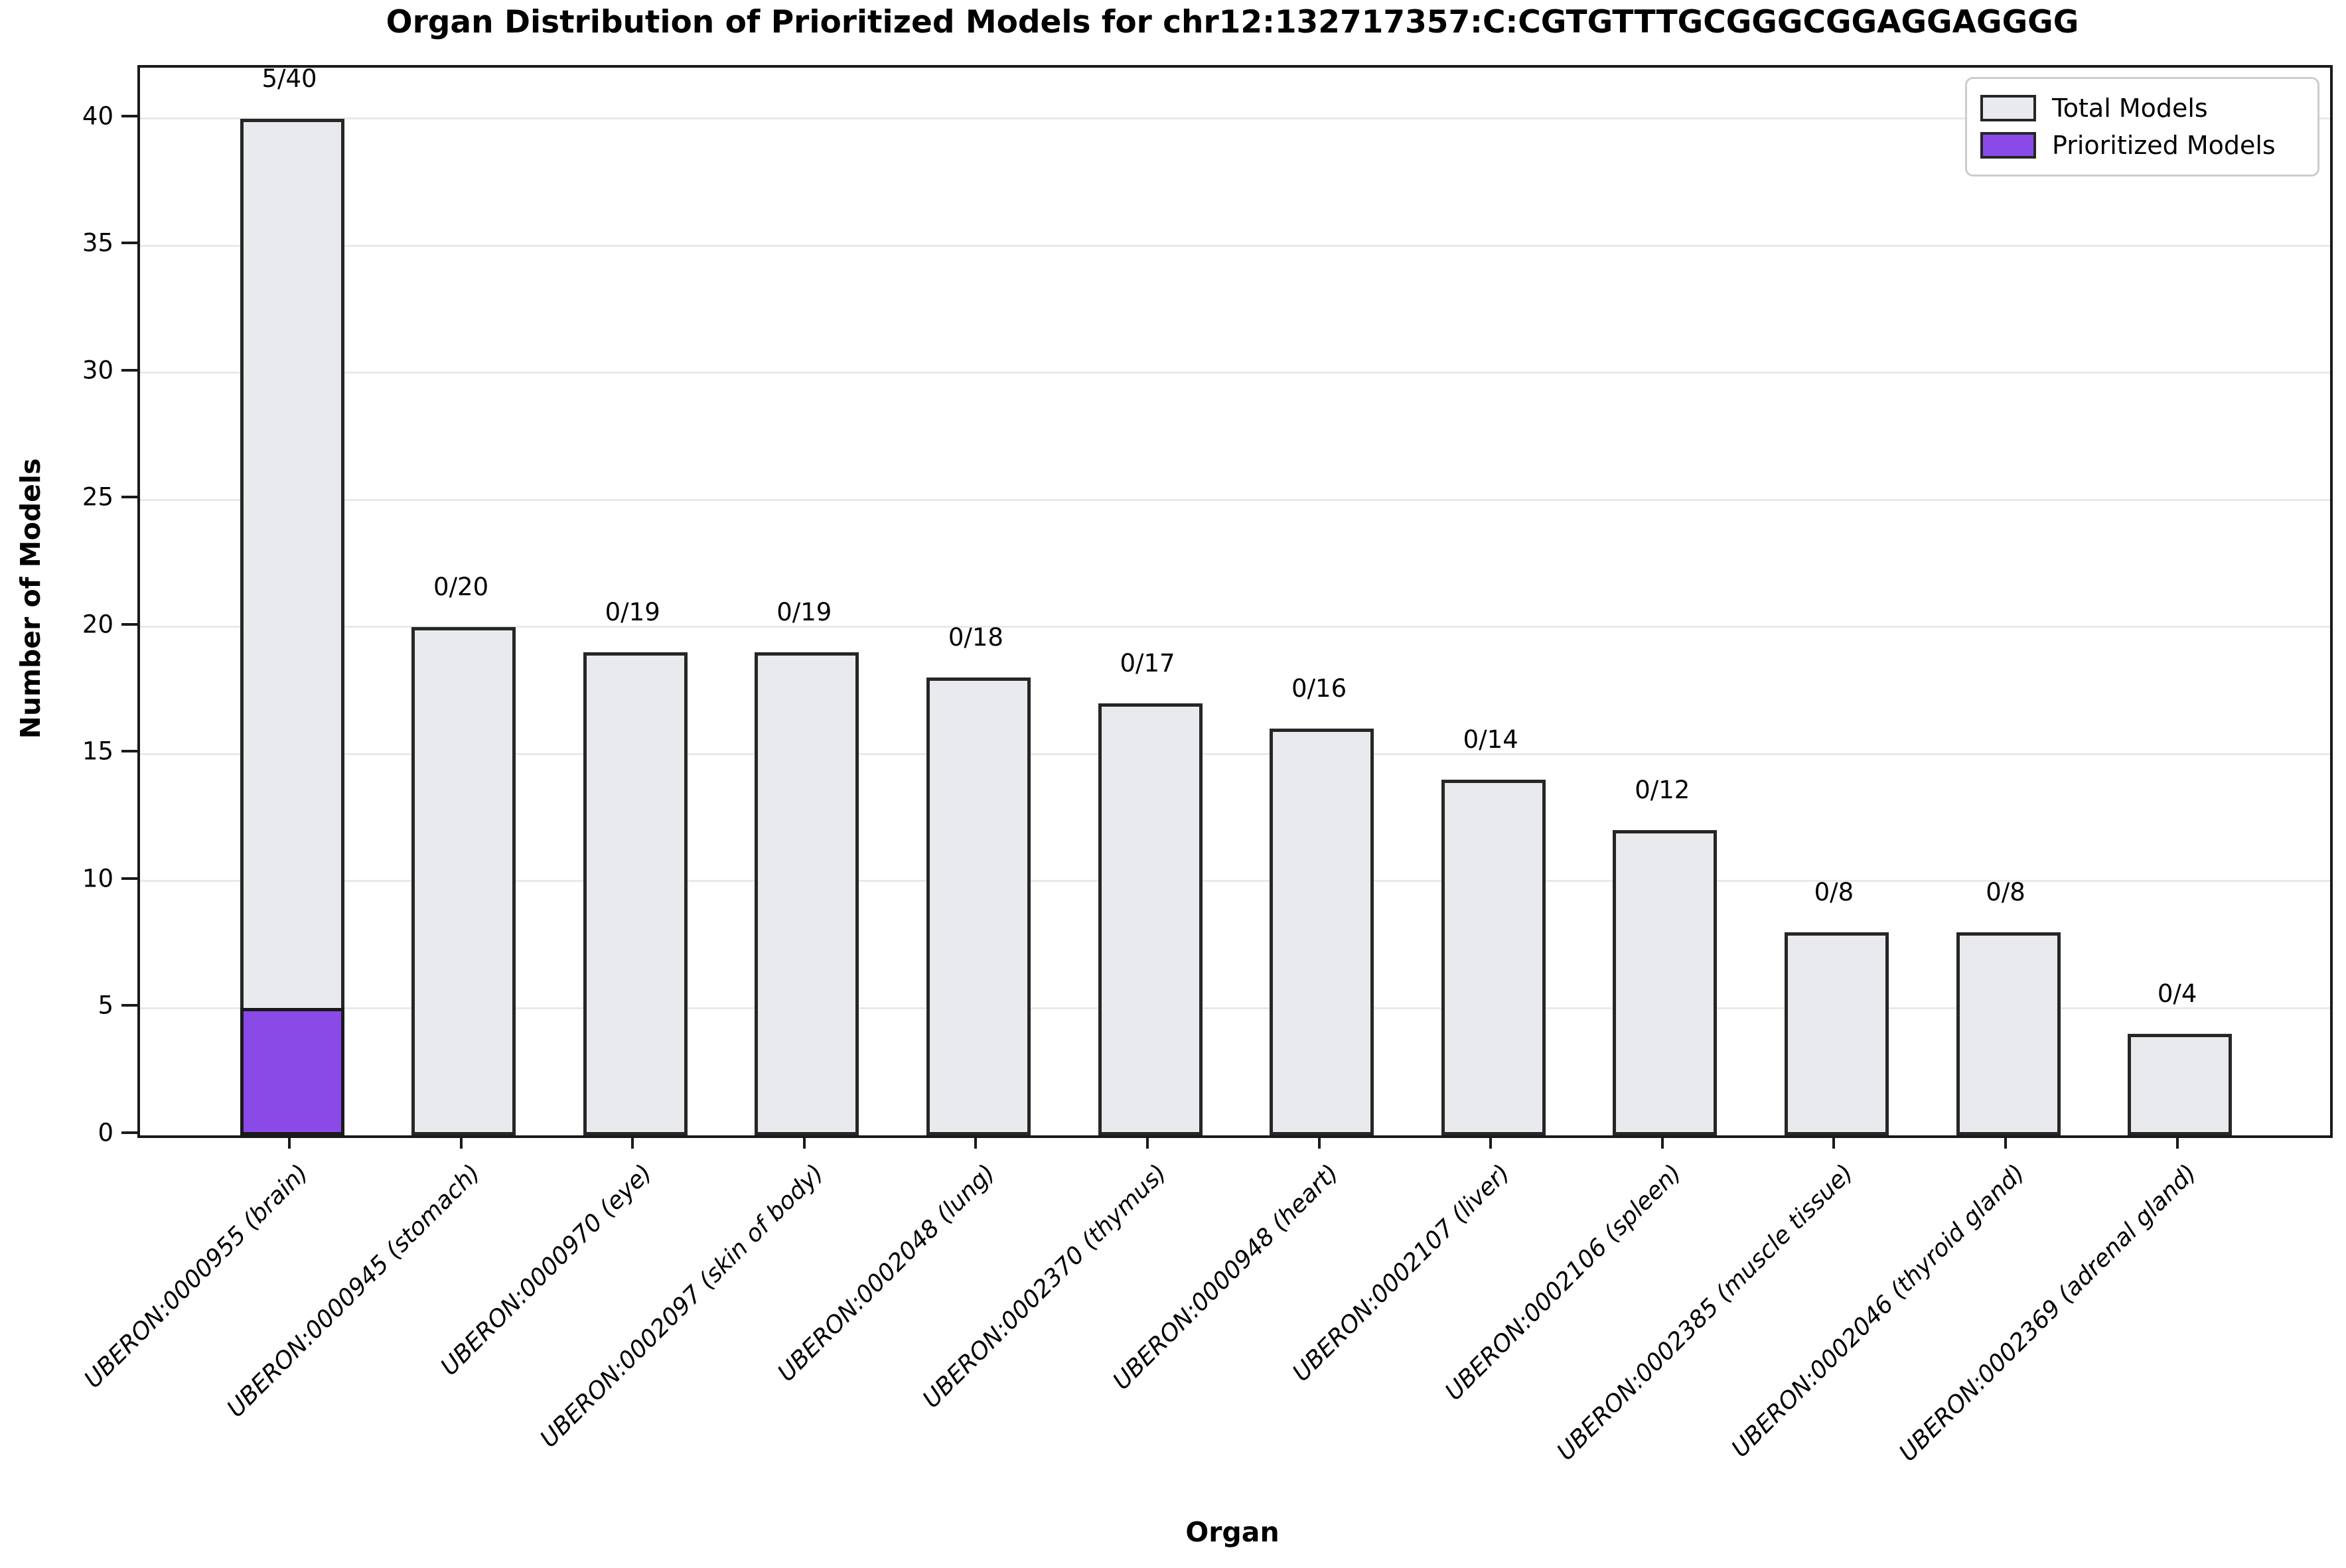 This screenshot has width=2346, height=1568. I want to click on legend-row: Prioritized Models, so click(2142, 145).